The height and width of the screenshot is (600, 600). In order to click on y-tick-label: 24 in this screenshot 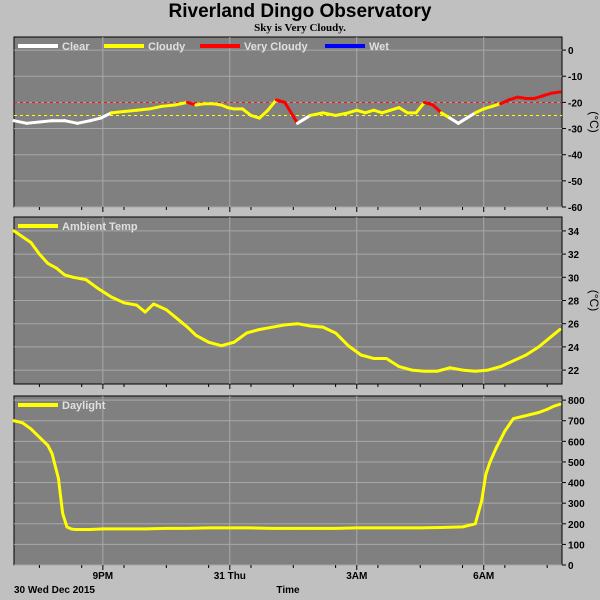, I will do `click(574, 348)`.